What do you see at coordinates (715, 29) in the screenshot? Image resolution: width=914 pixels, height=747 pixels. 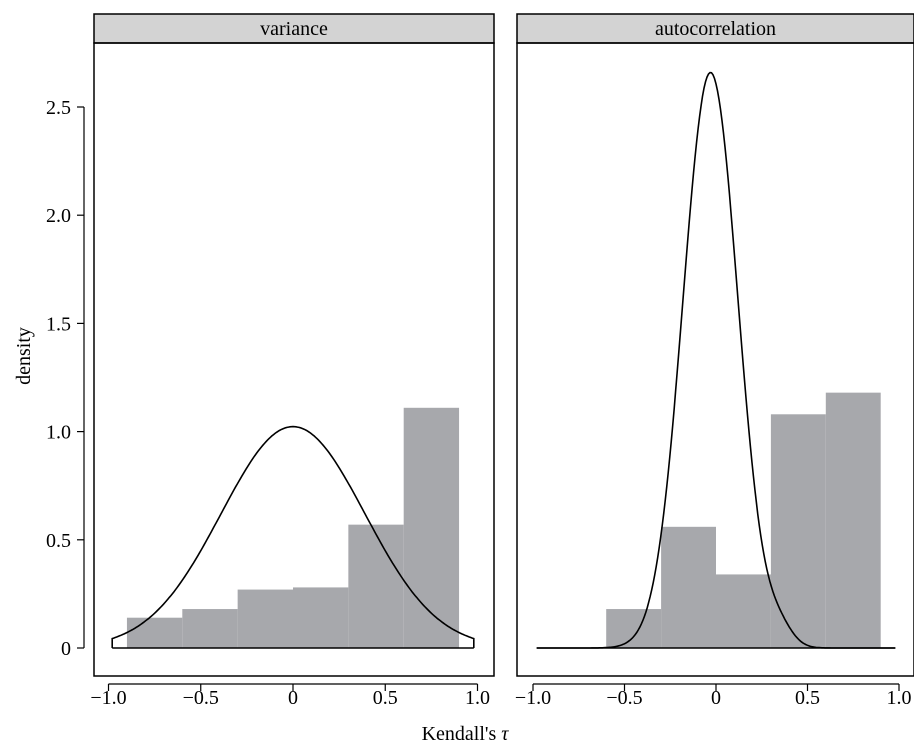 I see `strip-label: autocorrelation` at bounding box center [715, 29].